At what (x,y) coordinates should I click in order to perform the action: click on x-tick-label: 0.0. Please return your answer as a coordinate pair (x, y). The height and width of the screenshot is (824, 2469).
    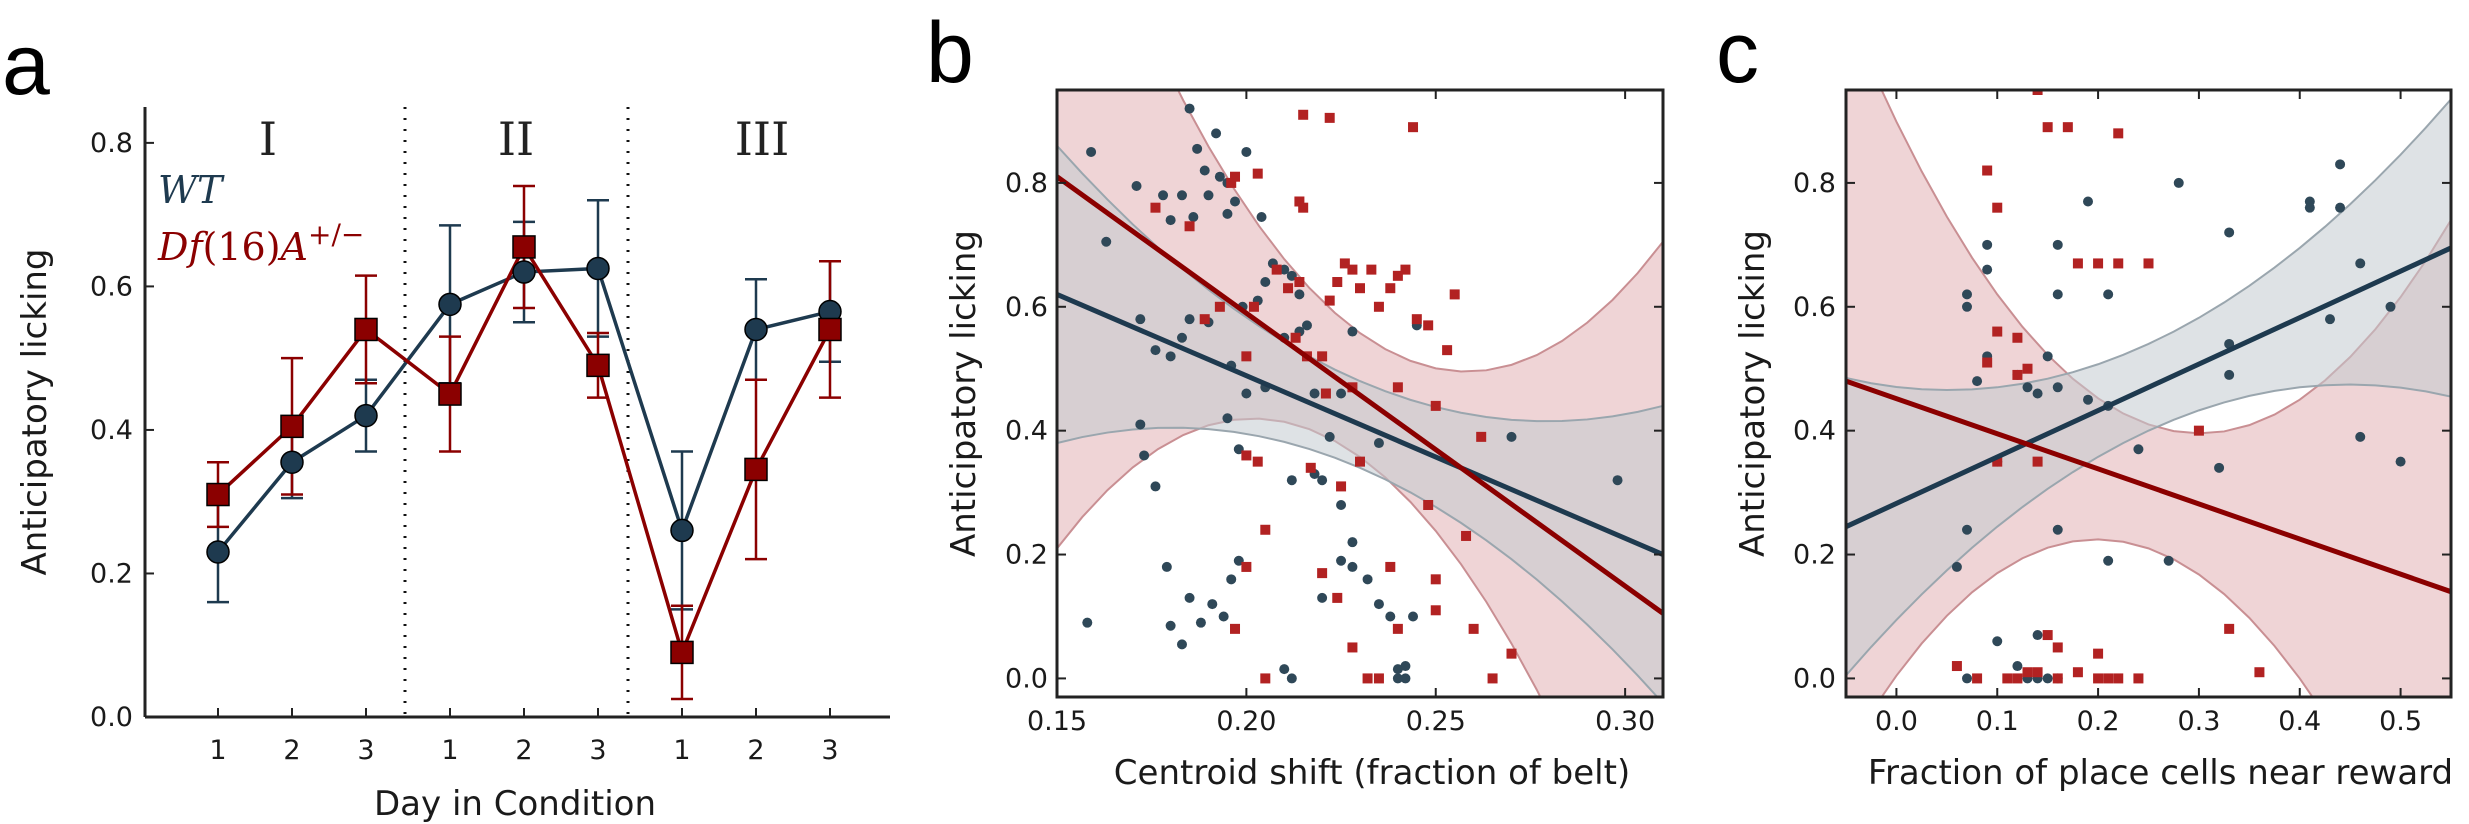
    Looking at the image, I should click on (1896, 721).